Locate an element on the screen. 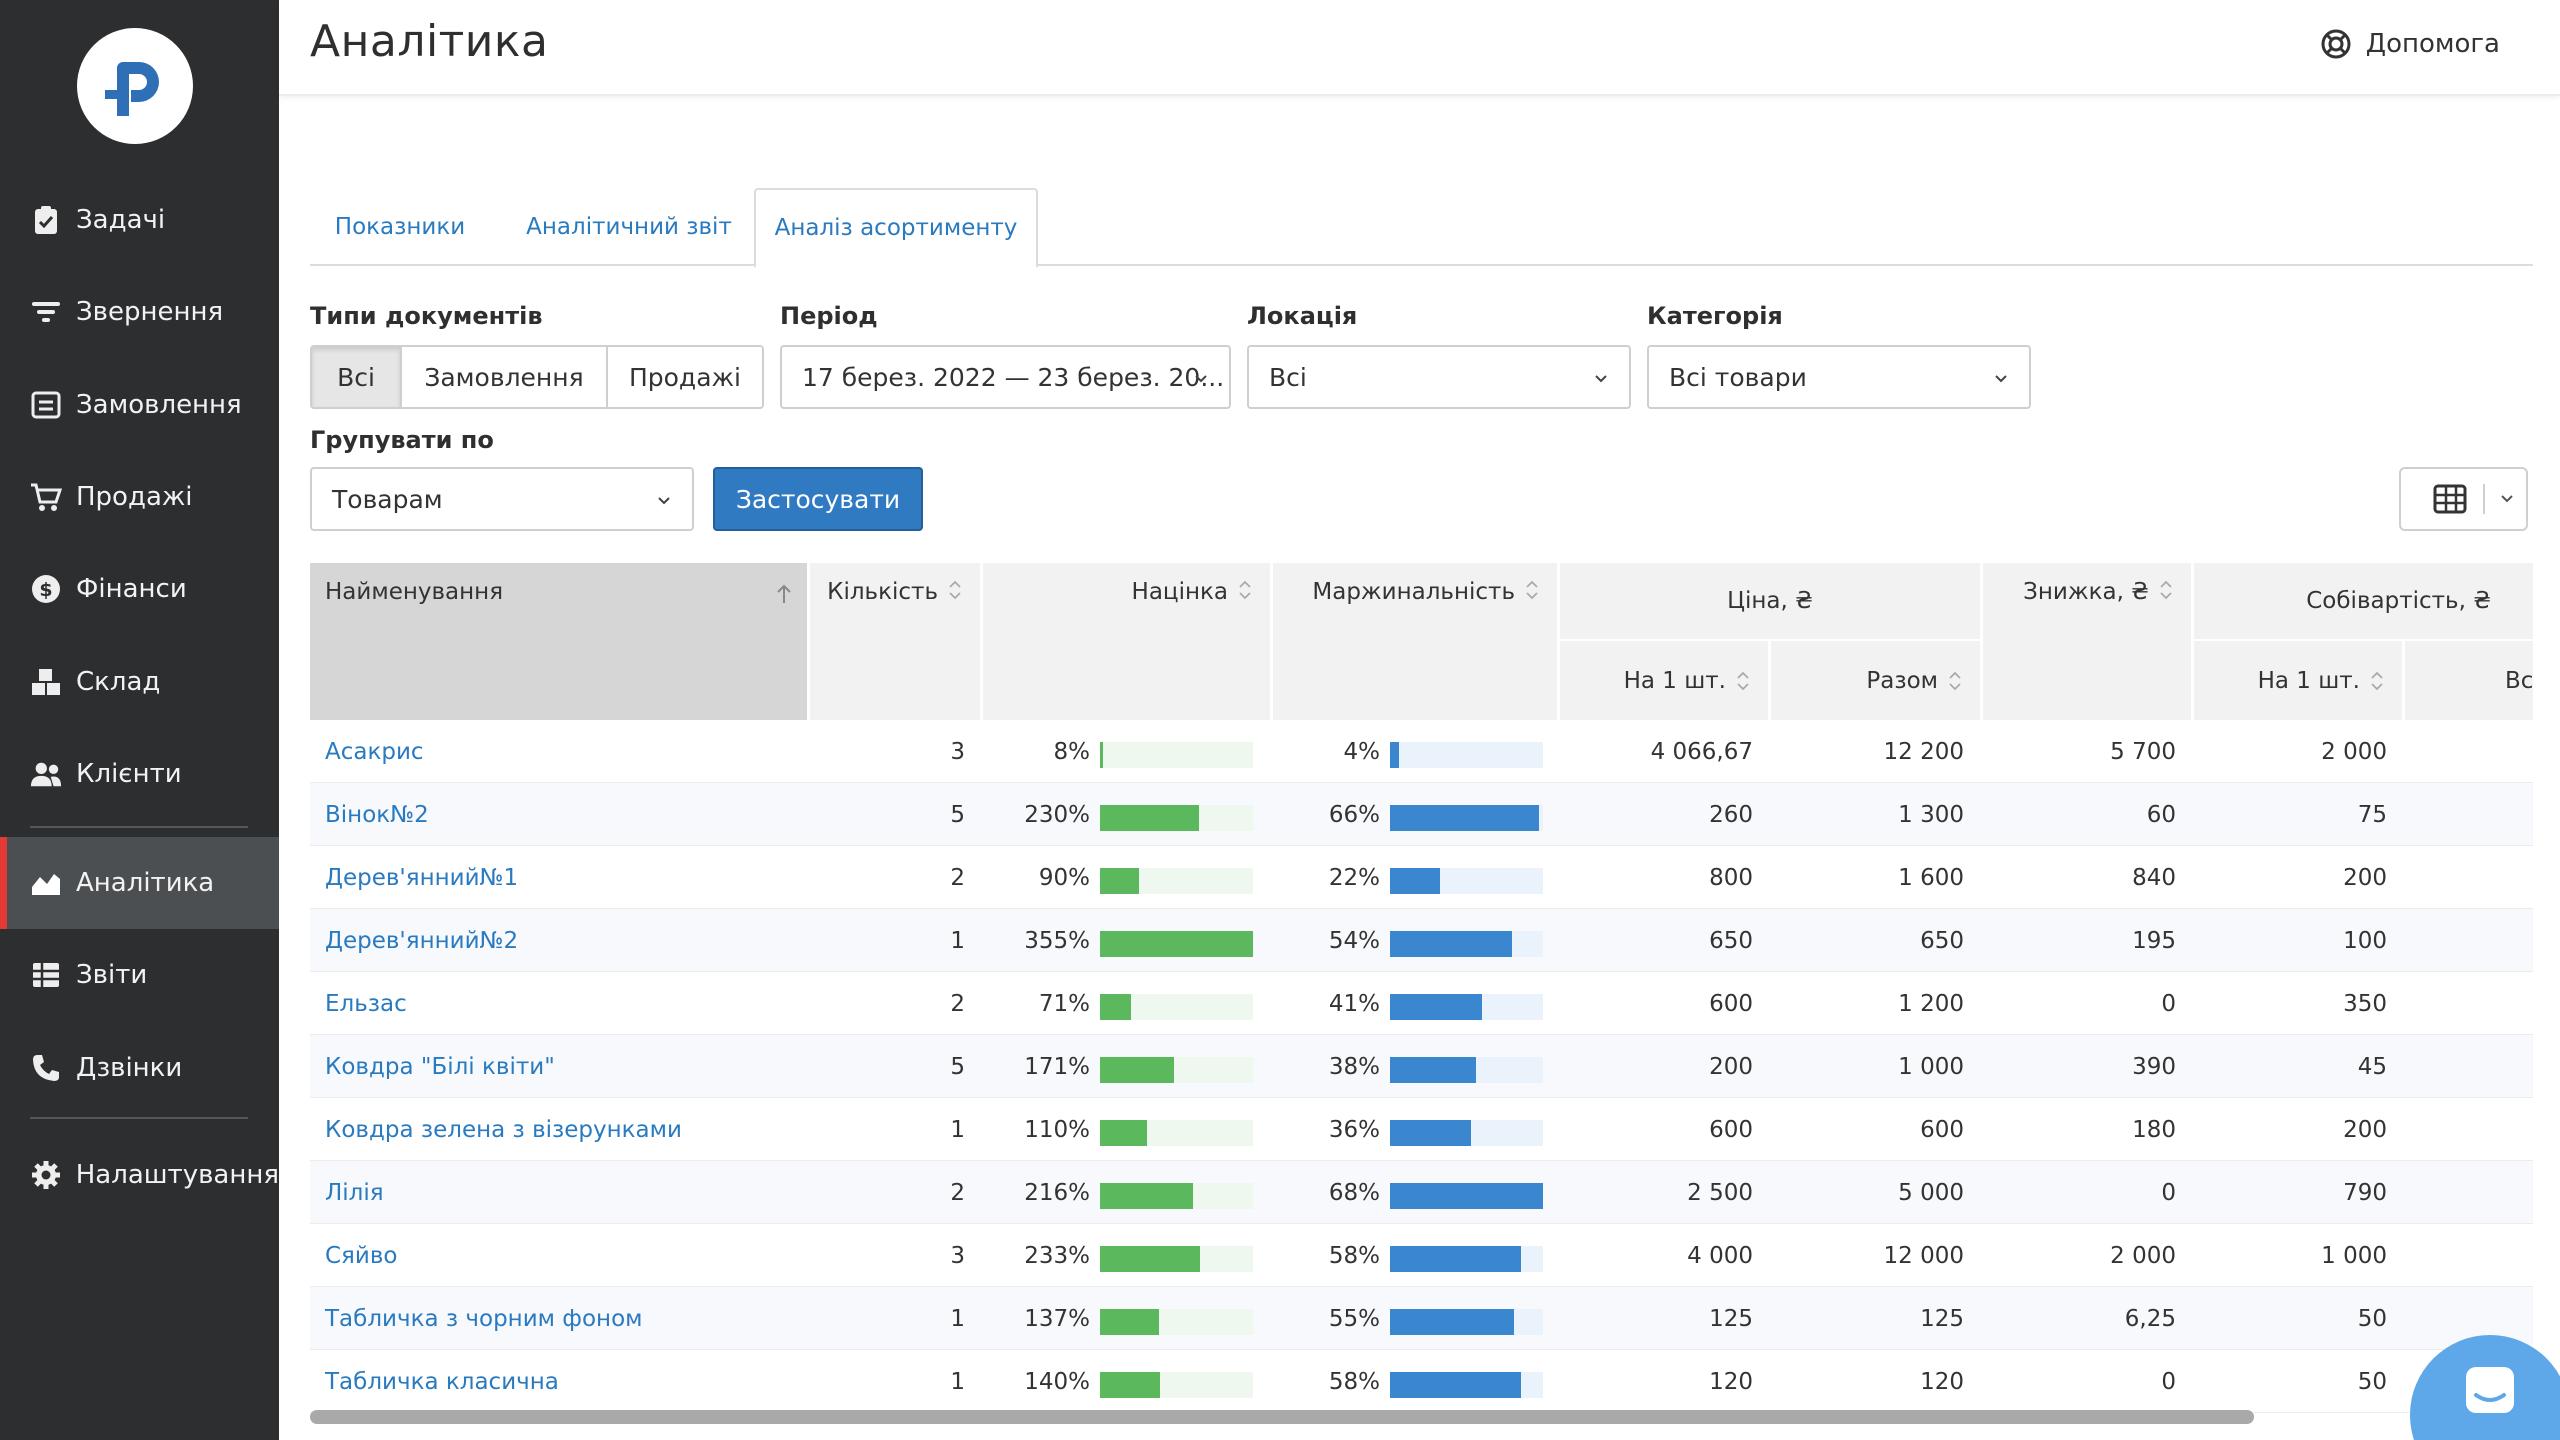 The image size is (2560, 1440). markup-cell: 90% is located at coordinates (1064, 877).